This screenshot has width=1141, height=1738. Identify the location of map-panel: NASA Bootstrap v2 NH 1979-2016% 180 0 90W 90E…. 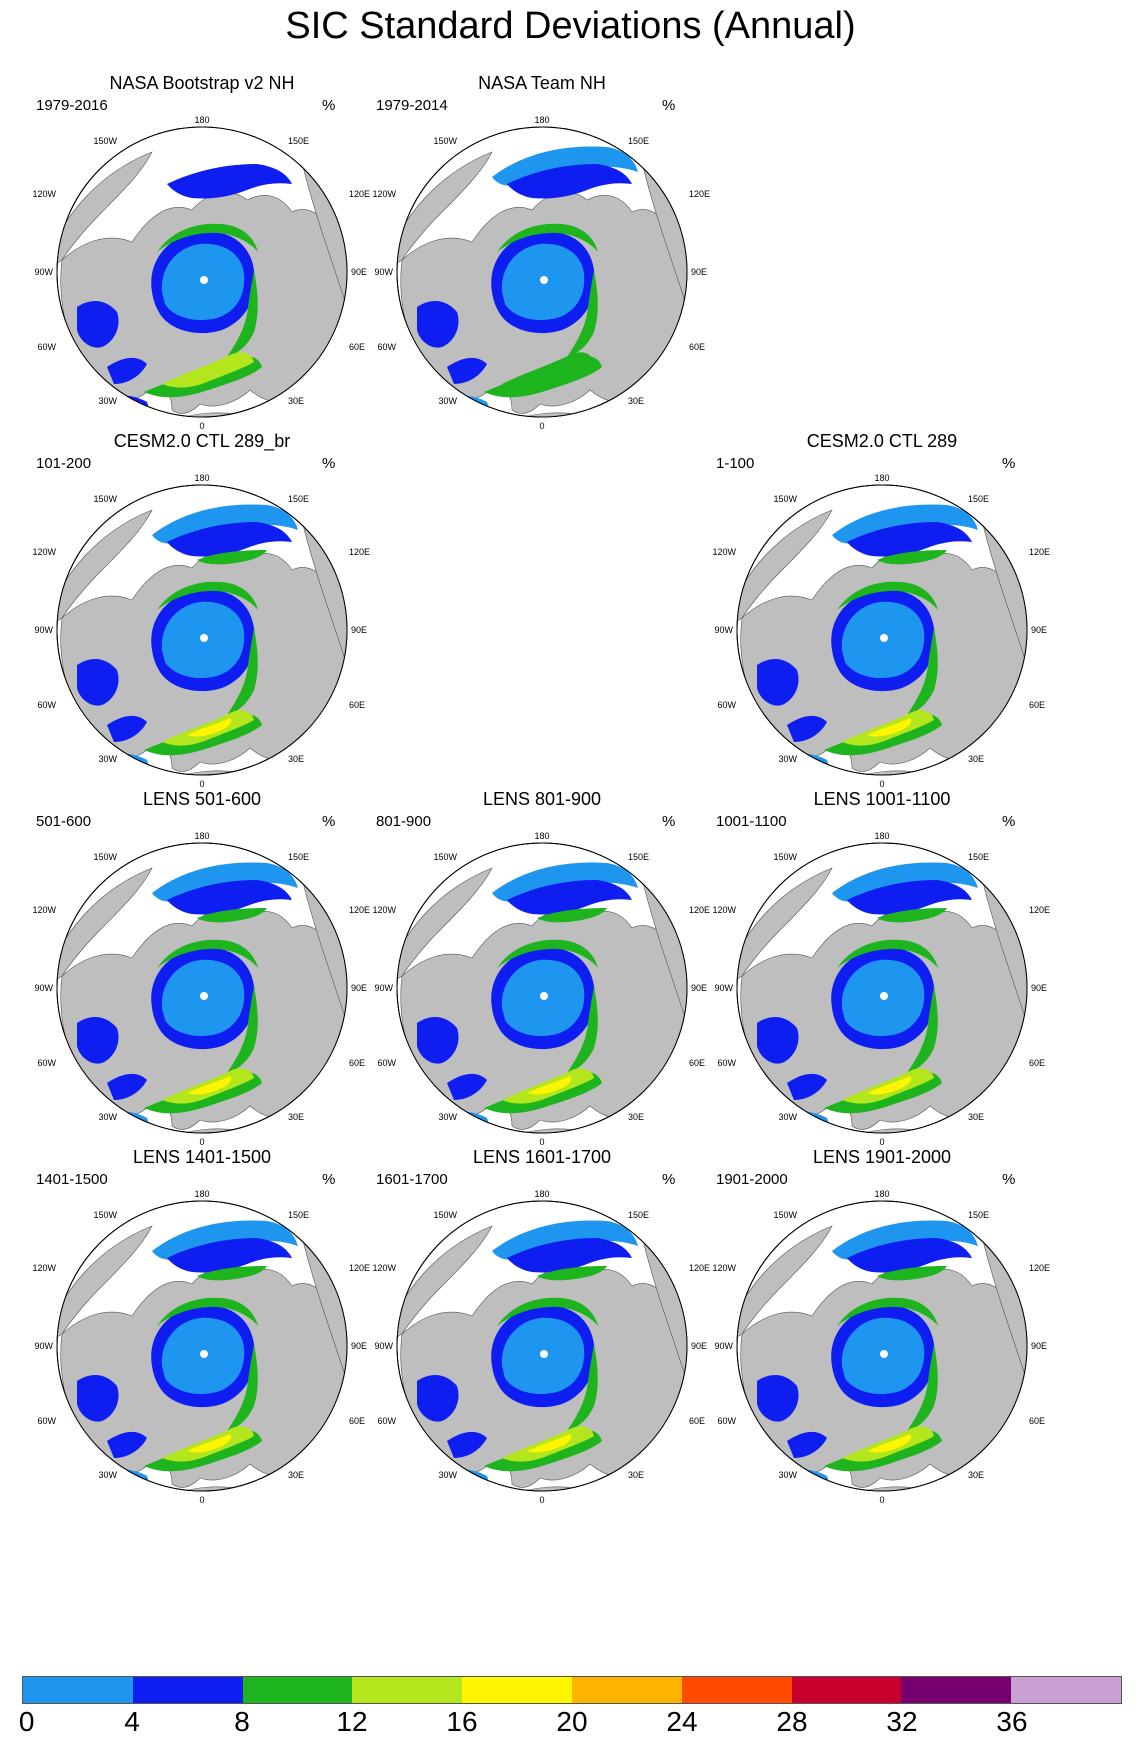
(202, 262).